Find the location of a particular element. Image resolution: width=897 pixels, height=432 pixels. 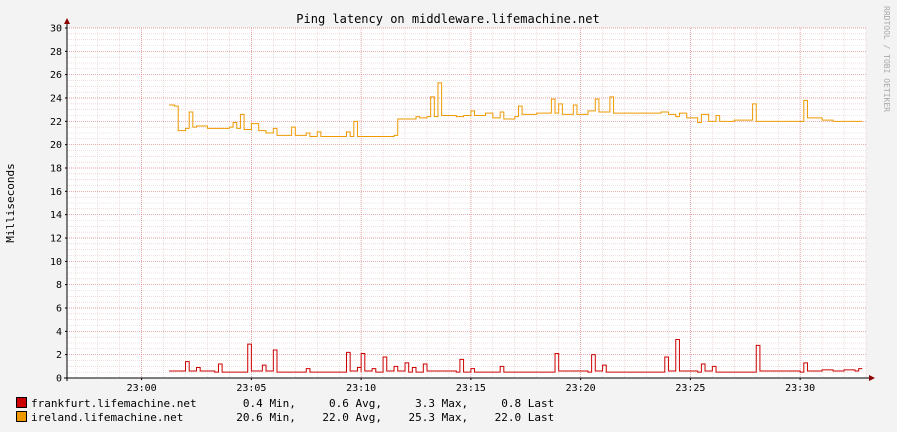

y-tick-label: 28 is located at coordinates (56, 52).